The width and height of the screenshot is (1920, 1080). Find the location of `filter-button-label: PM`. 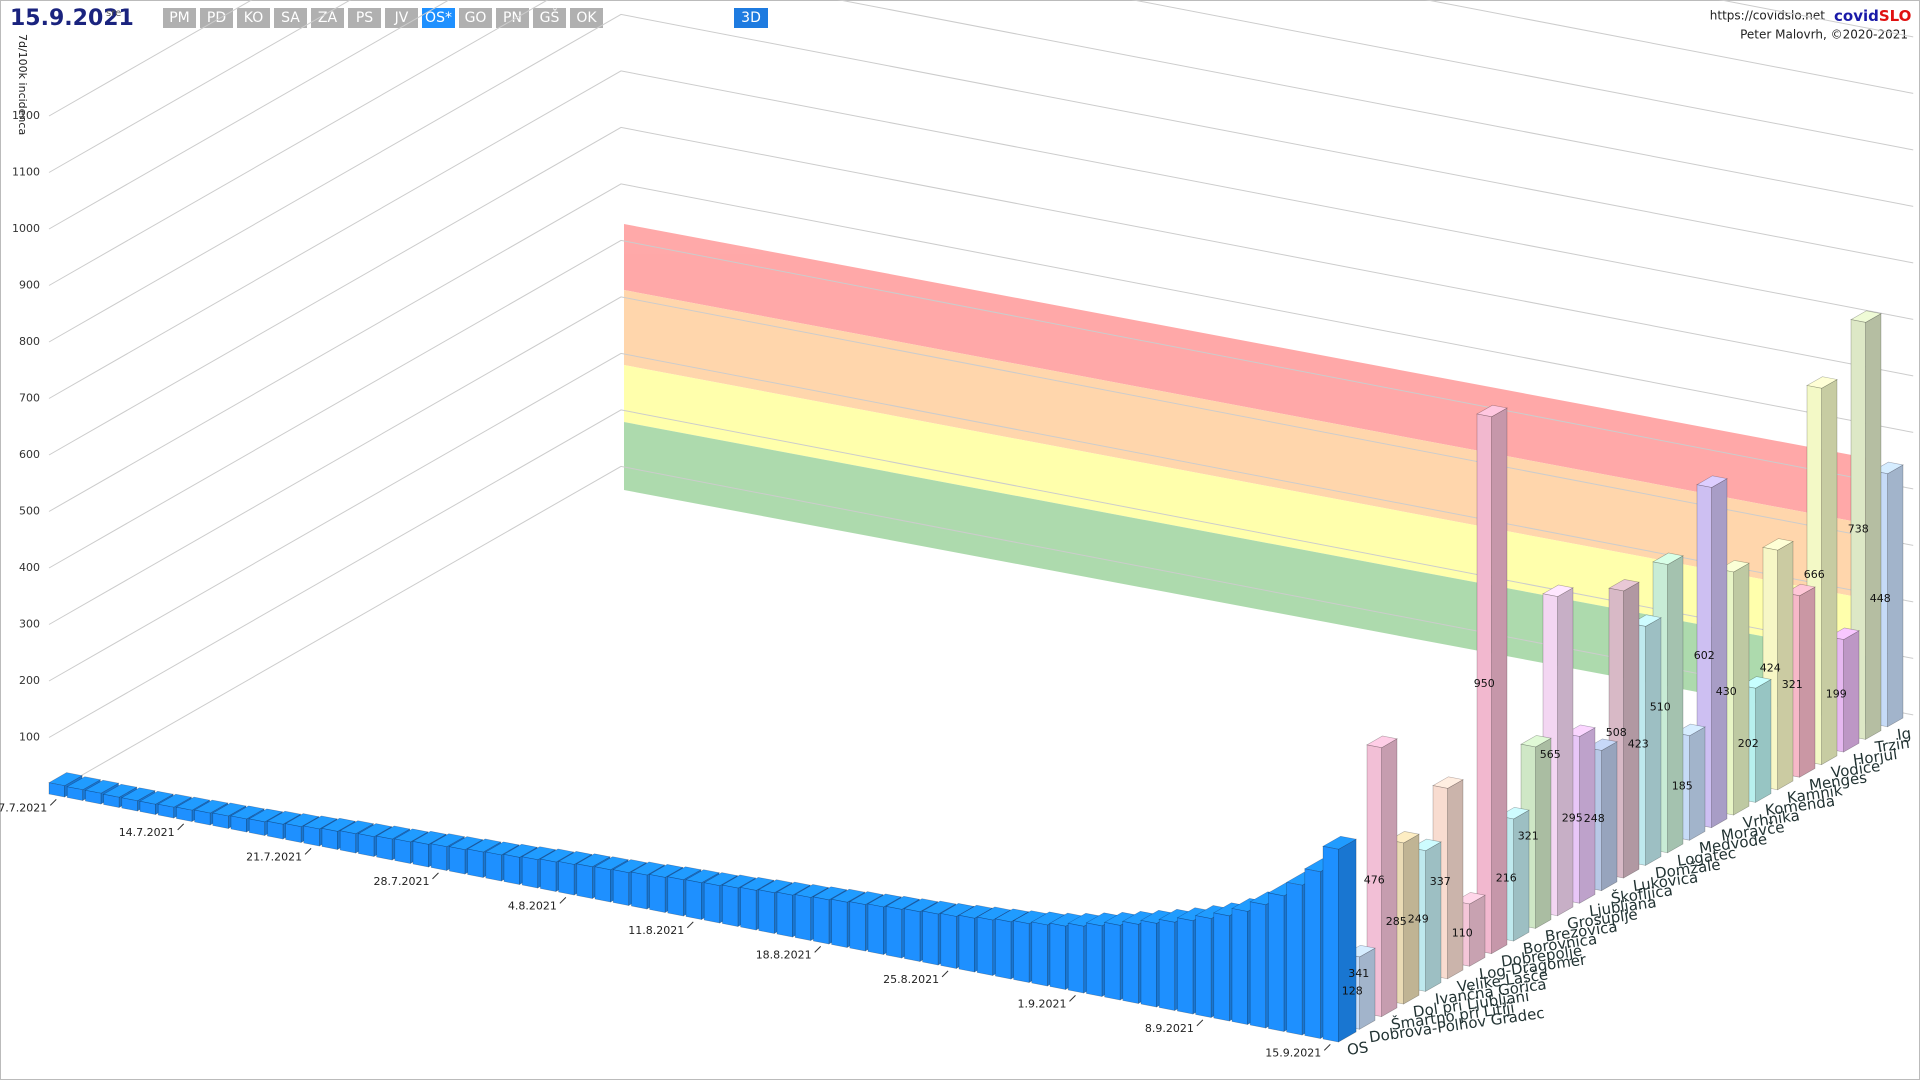

filter-button-label: PM is located at coordinates (179, 18).